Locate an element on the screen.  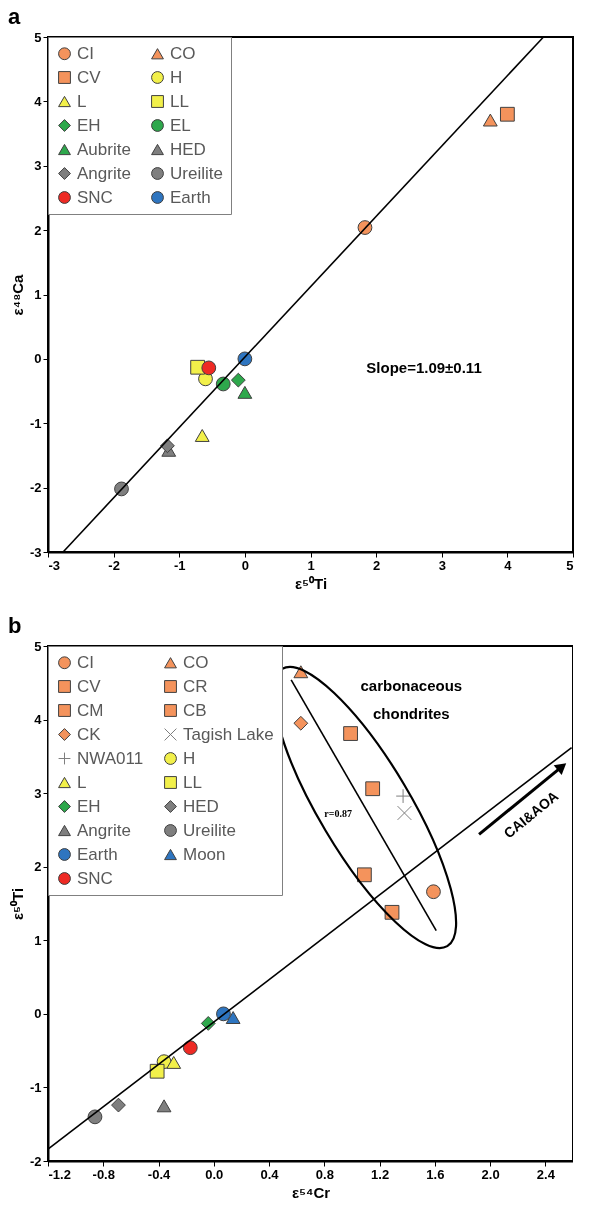
legend-label: EL is located at coordinates (180, 125).